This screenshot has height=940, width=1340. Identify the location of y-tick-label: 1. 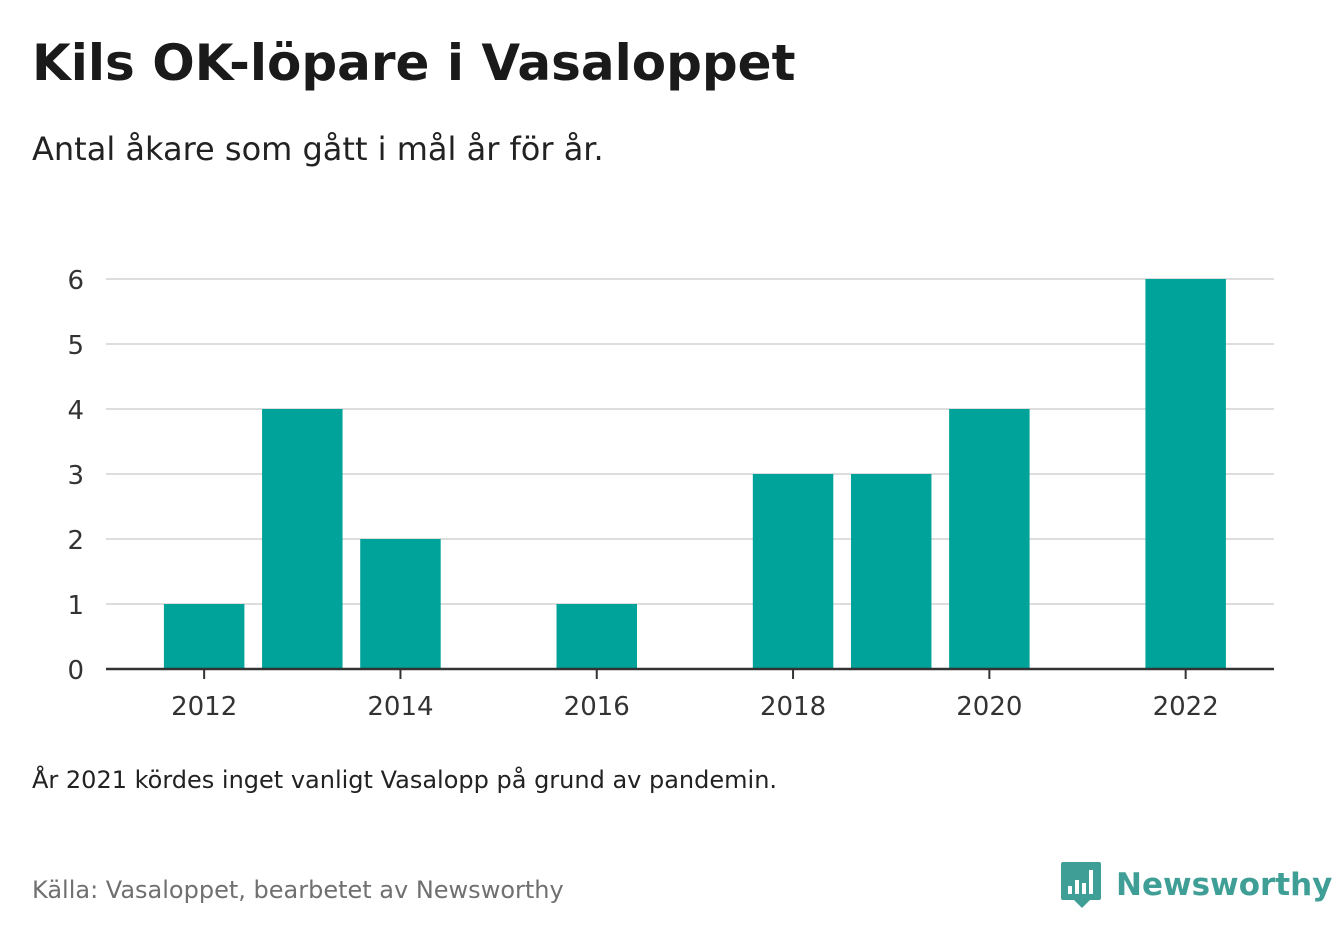
(75, 606).